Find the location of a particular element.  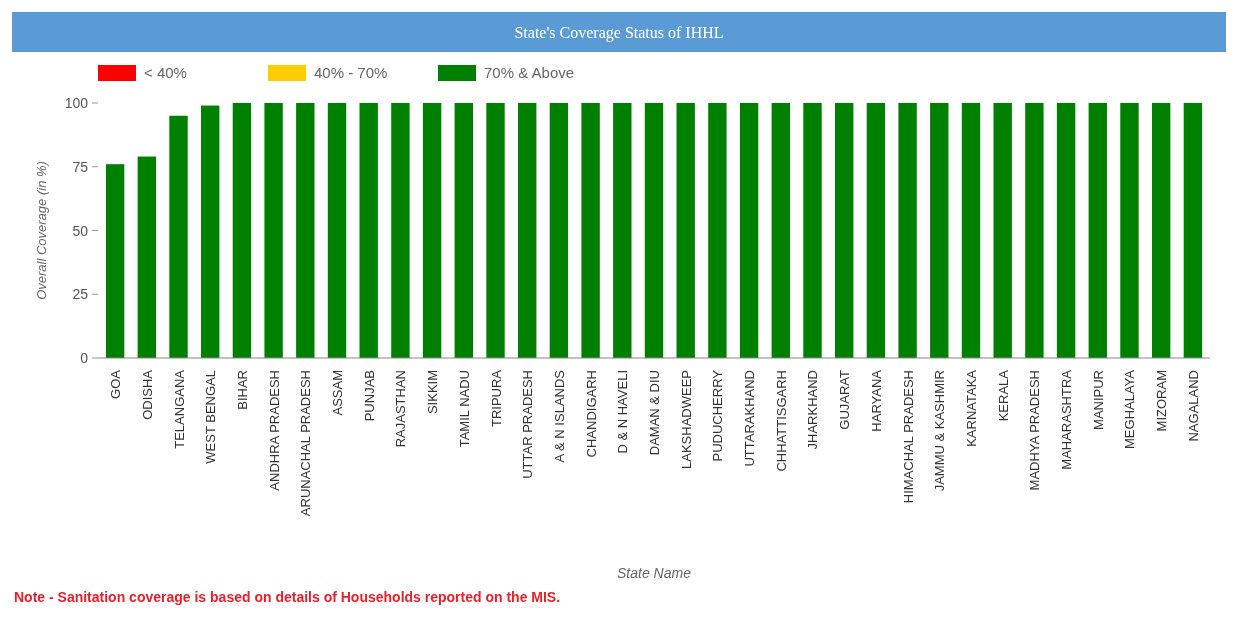

x-tick-label: TAMIL NADU is located at coordinates (464, 409).